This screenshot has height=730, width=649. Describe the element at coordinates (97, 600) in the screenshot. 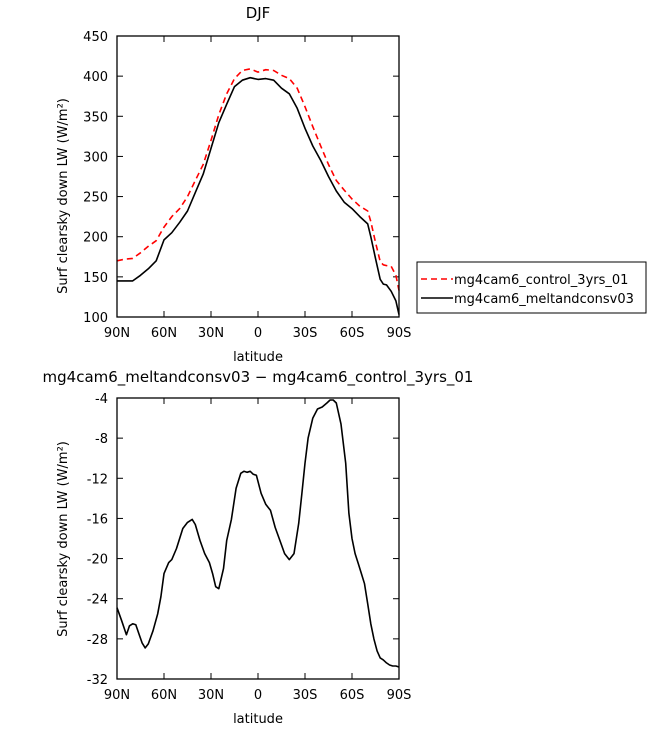

I see `difference-chart-y-tick-label: -24` at that location.